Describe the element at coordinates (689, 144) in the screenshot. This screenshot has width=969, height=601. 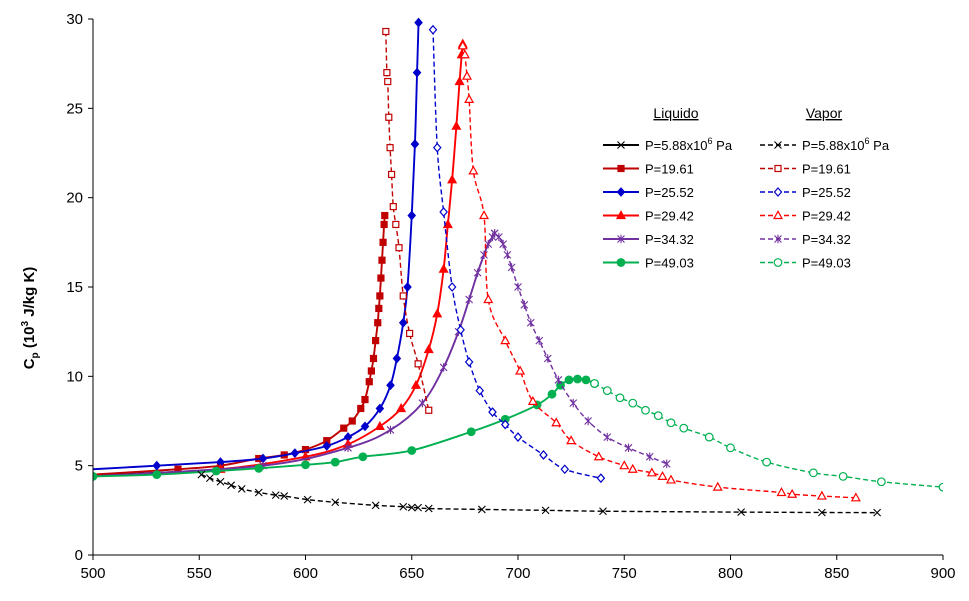
I see `legend-label: P=5.88x106 Pa` at that location.